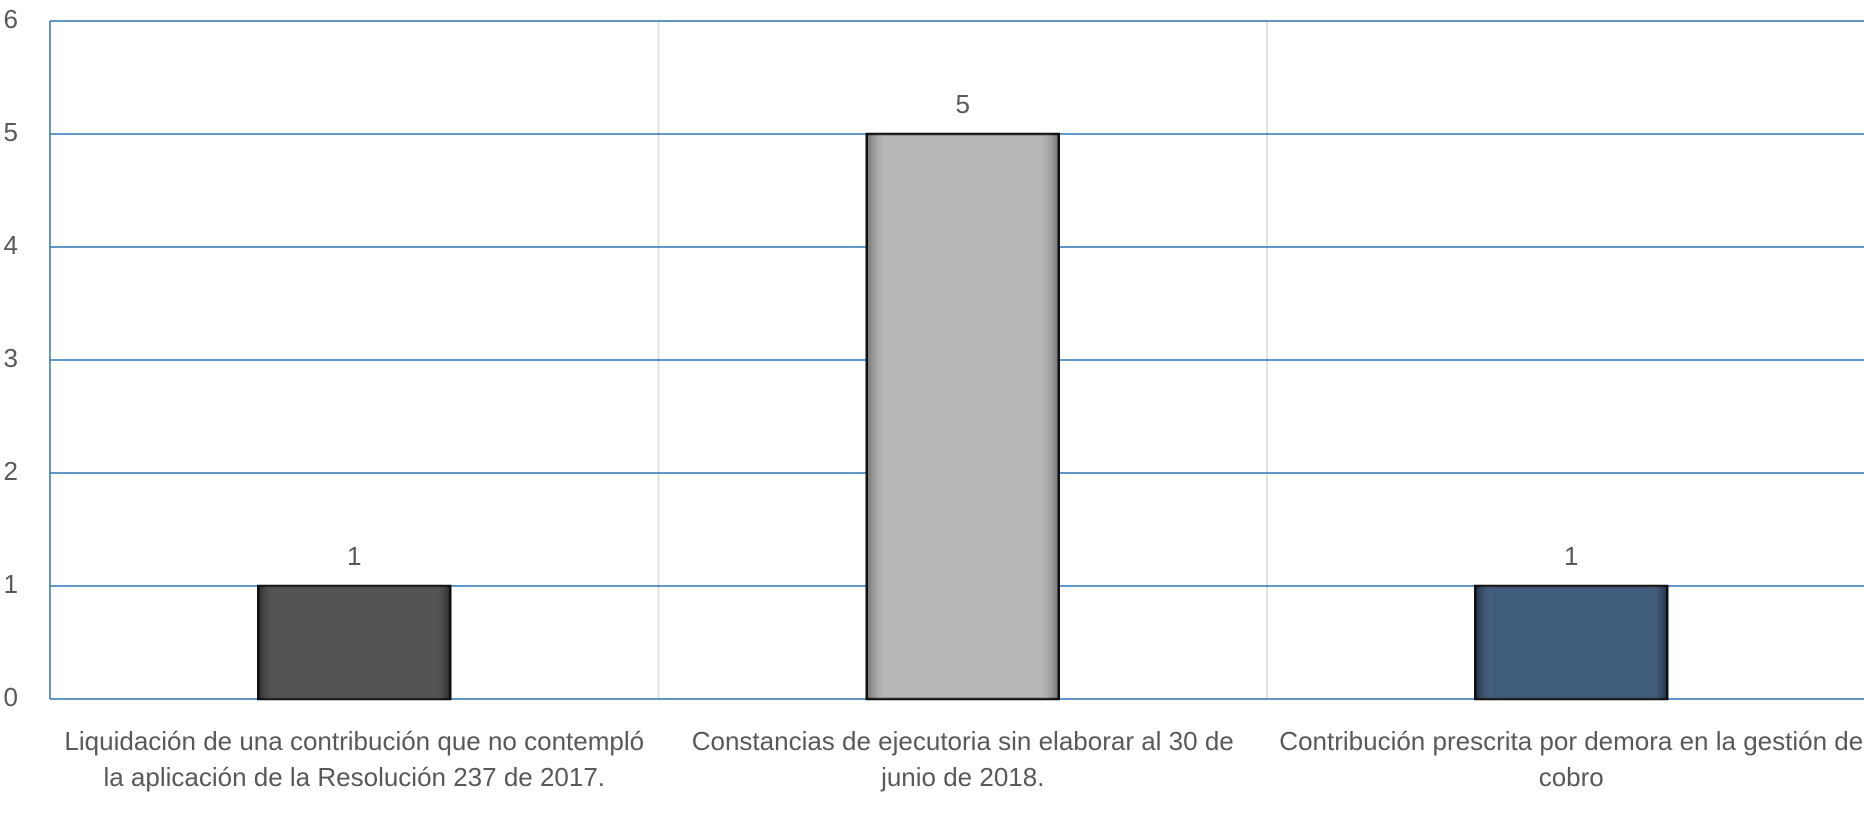 The height and width of the screenshot is (830, 1864). What do you see at coordinates (11, 358) in the screenshot?
I see `y-tick-label: 3` at bounding box center [11, 358].